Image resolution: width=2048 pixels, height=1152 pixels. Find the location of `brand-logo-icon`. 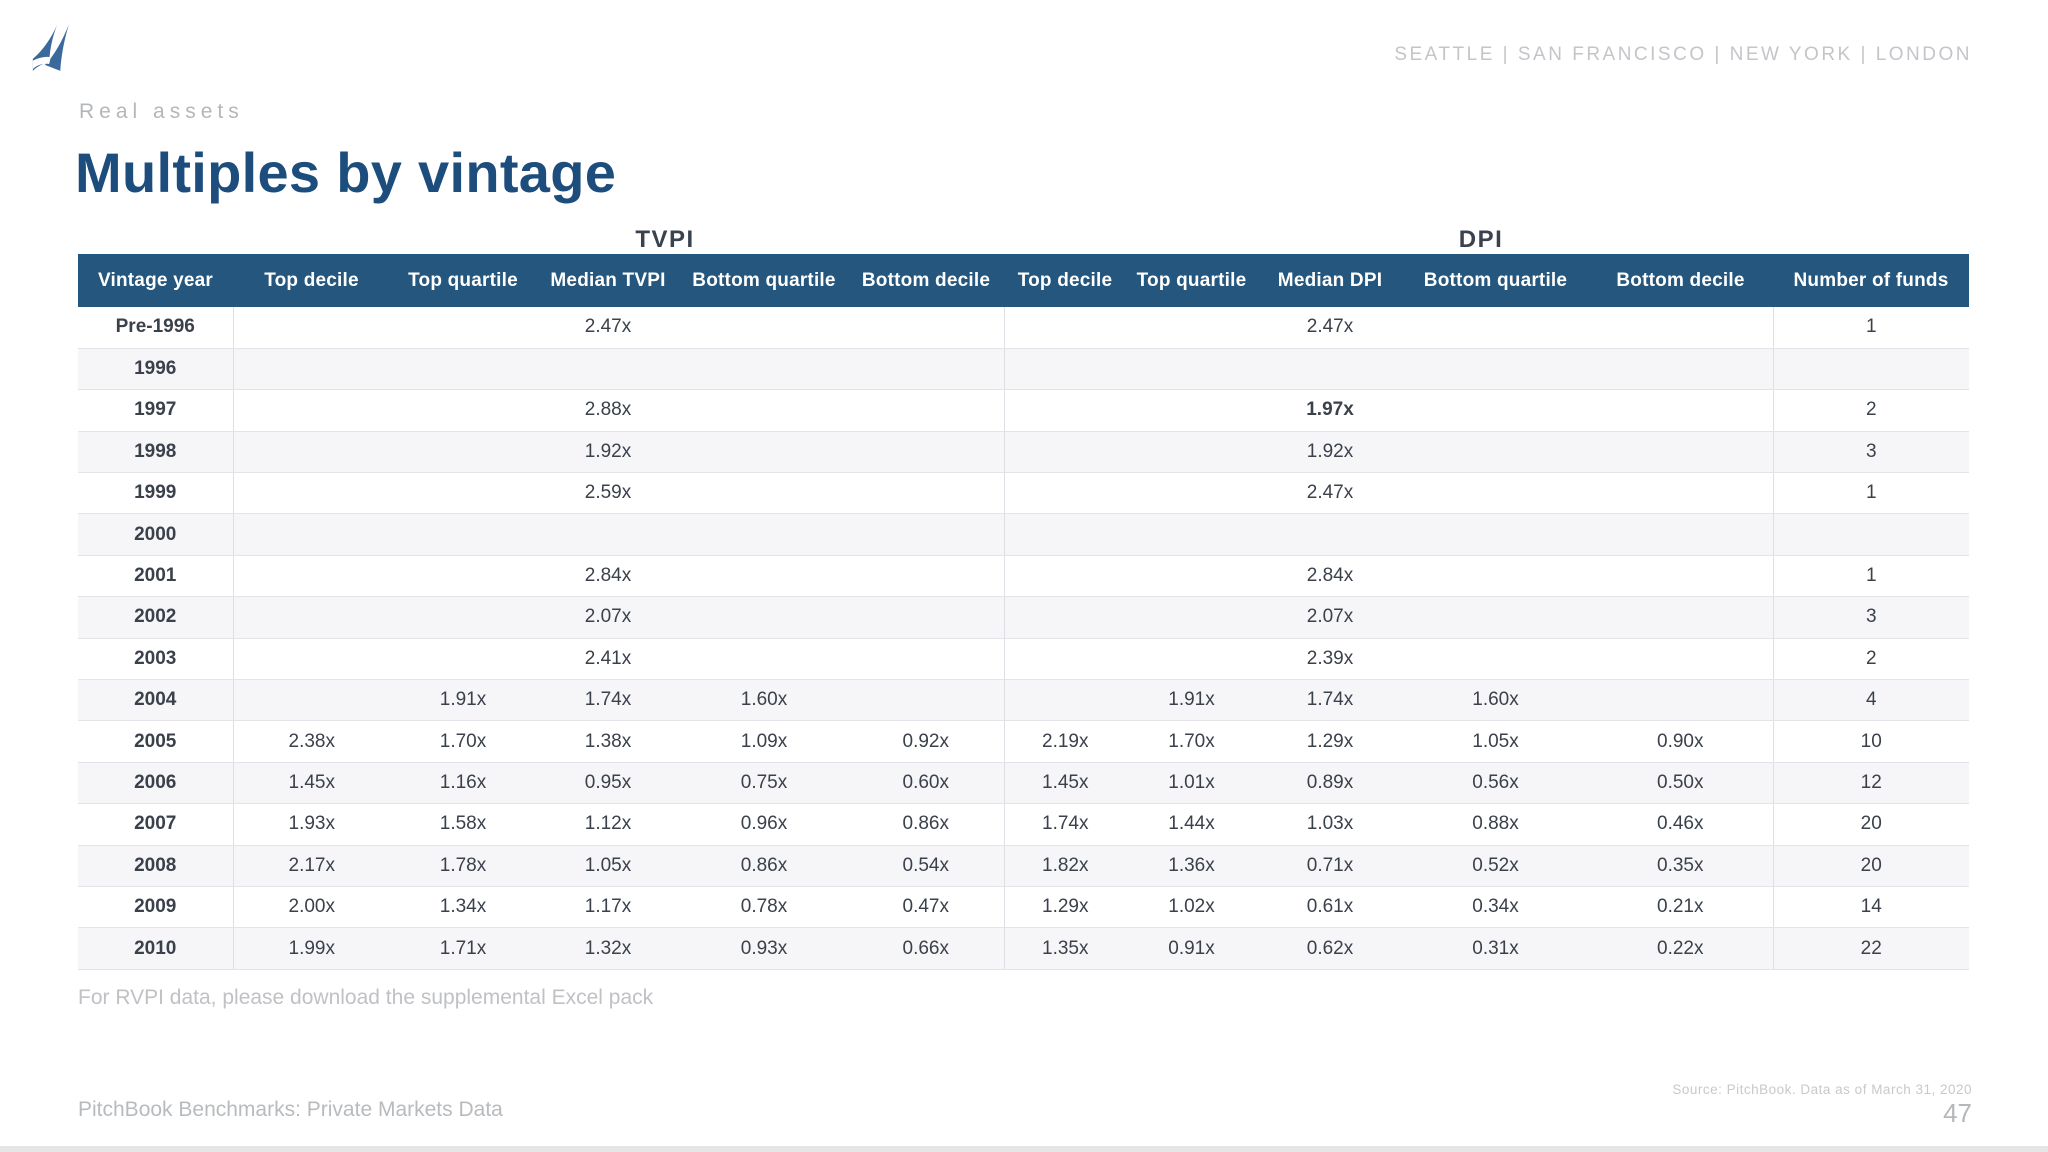

brand-logo-icon is located at coordinates (50, 46).